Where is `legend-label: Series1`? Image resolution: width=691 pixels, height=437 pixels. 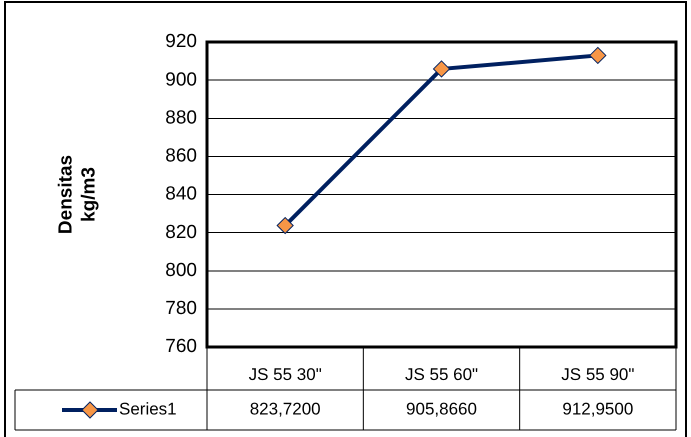
legend-label: Series1 is located at coordinates (148, 409).